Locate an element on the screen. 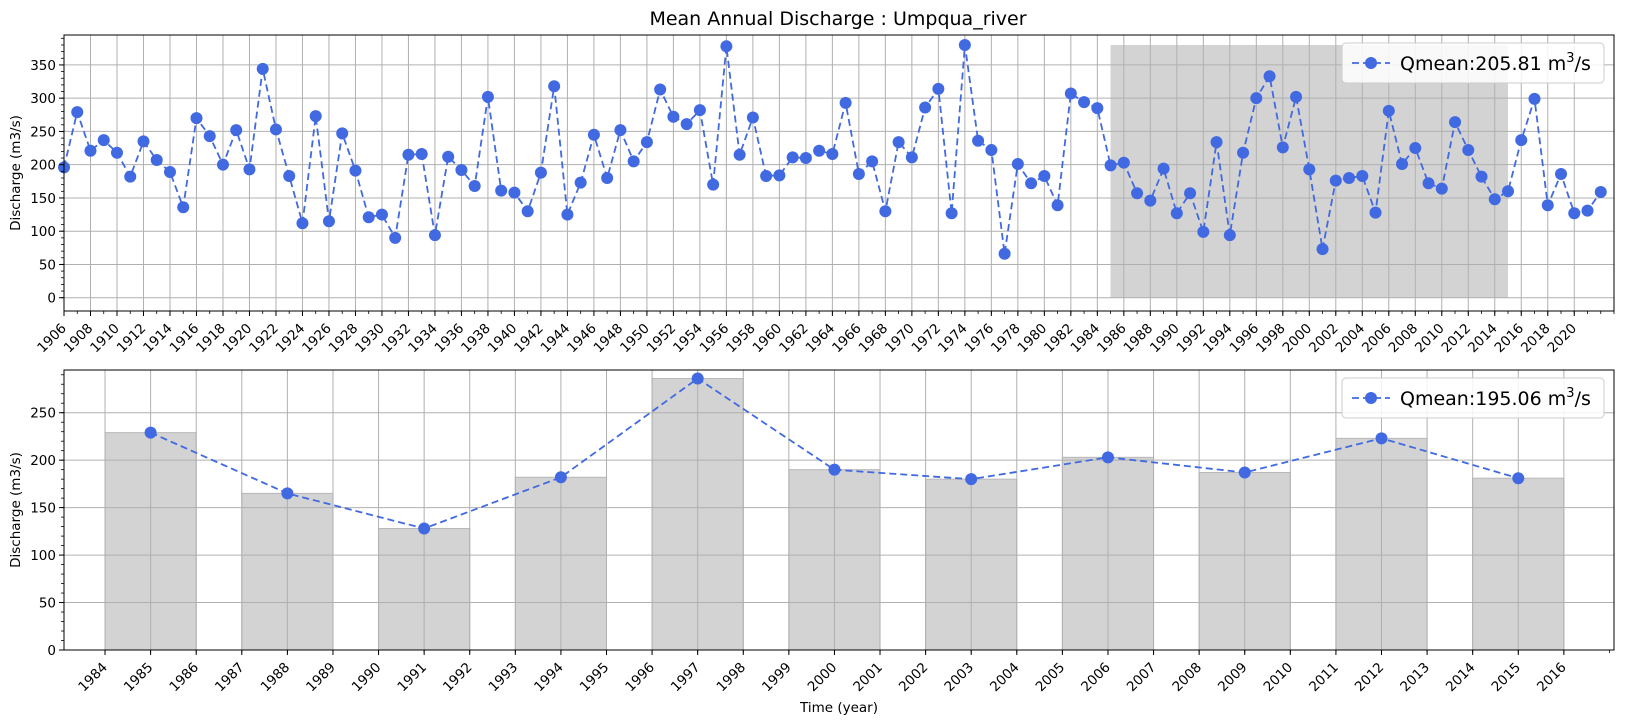 This screenshot has width=1625, height=723. x-tick-label: 1999 is located at coordinates (777, 678).